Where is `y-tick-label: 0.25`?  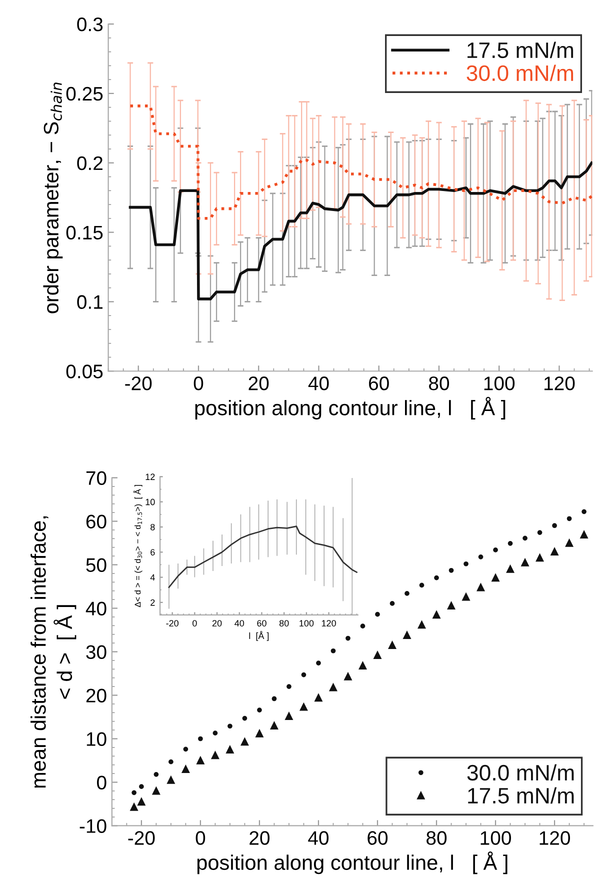
y-tick-label: 0.25 is located at coordinates (84, 93).